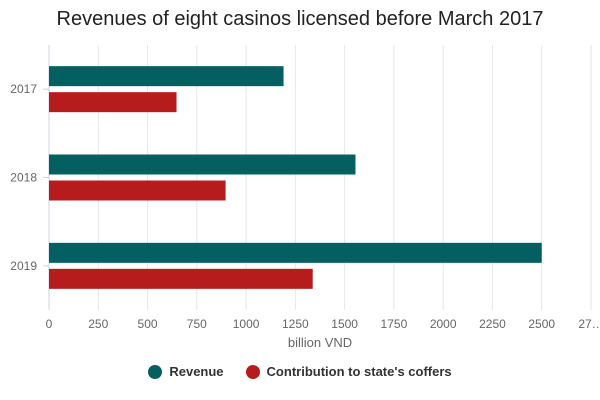 The height and width of the screenshot is (400, 600). What do you see at coordinates (49, 324) in the screenshot?
I see `x-tick-label: 0` at bounding box center [49, 324].